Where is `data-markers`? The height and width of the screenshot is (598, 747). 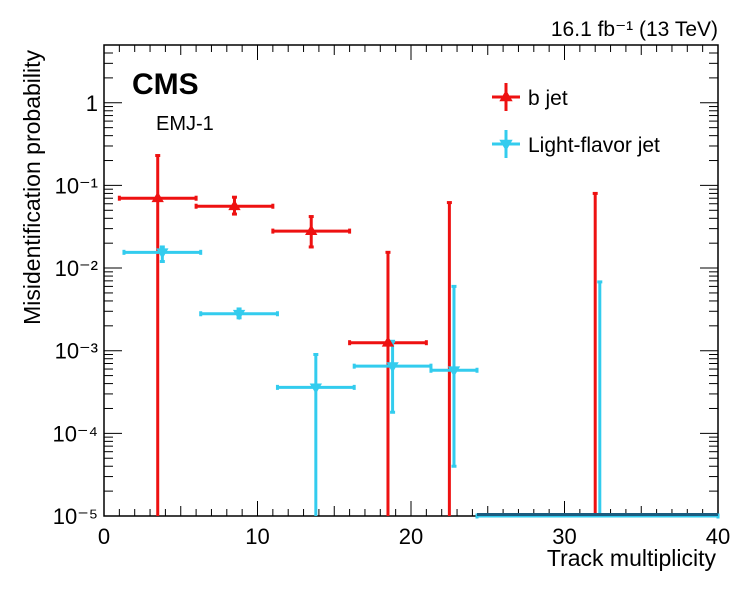 data-markers is located at coordinates (306, 292).